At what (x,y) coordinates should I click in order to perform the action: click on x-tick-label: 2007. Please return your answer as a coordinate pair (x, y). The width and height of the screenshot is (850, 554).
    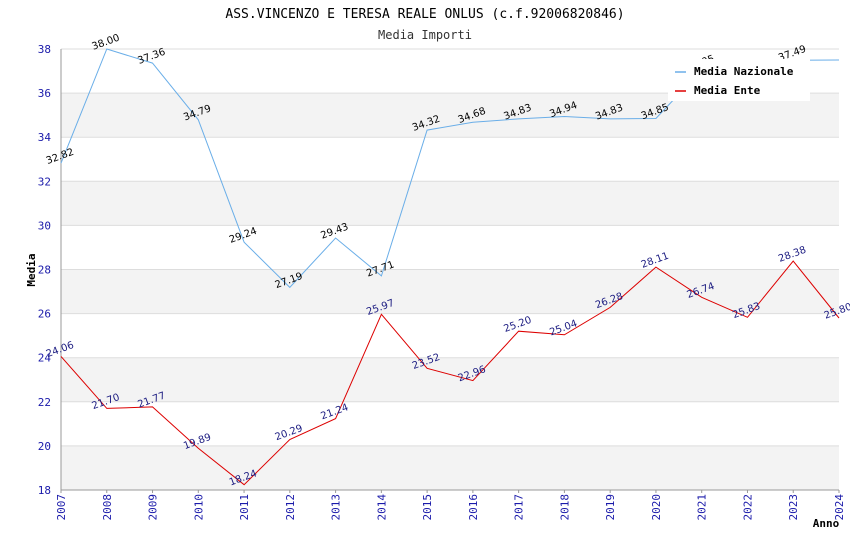
    Looking at the image, I should click on (61, 507).